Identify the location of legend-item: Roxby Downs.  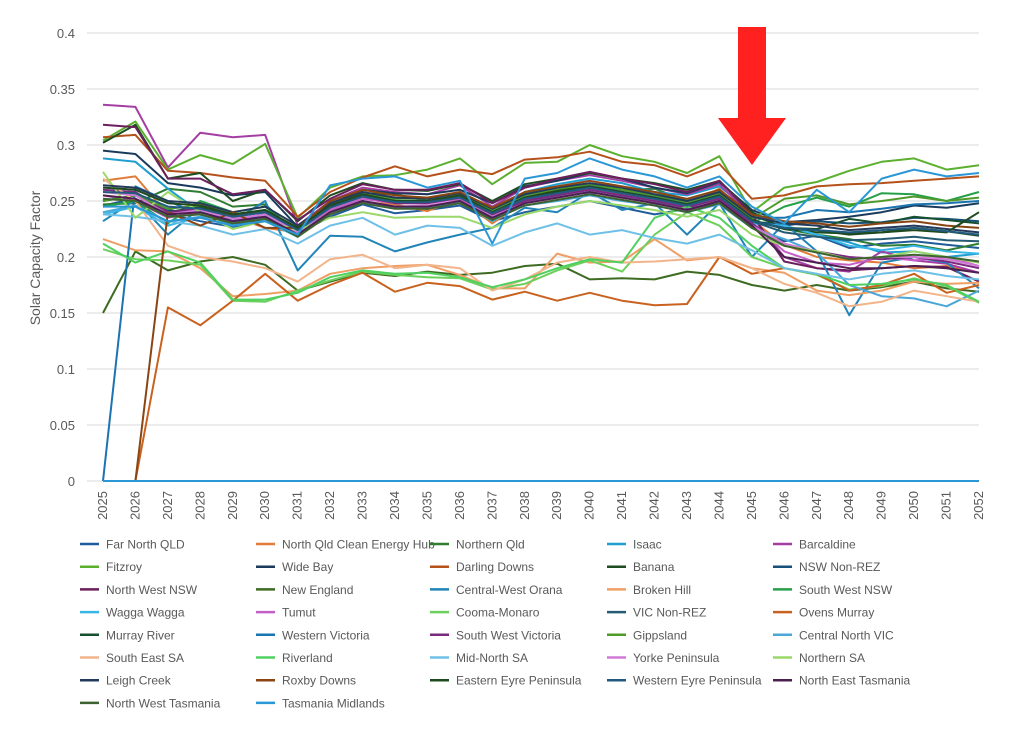
(306, 681).